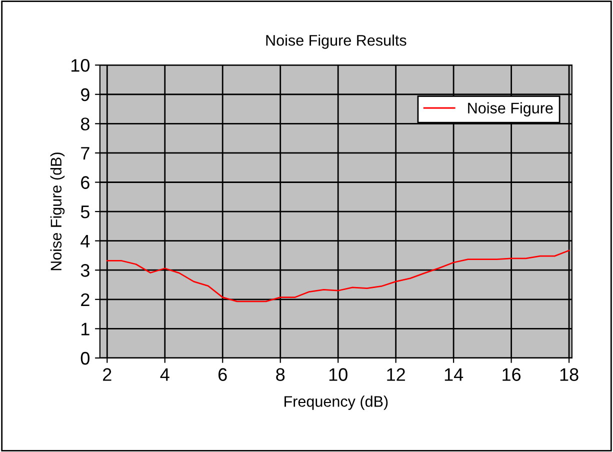 The width and height of the screenshot is (613, 452). Describe the element at coordinates (280, 374) in the screenshot. I see `x-tick-label: 8` at that location.